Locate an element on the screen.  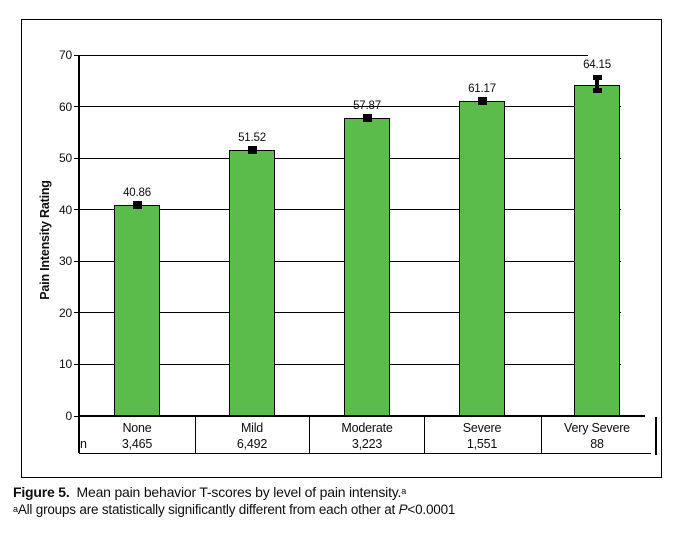
category-count: 3,223 is located at coordinates (367, 444).